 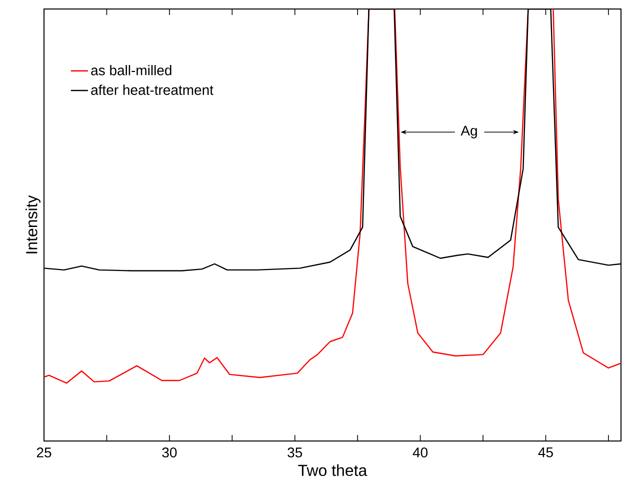 What do you see at coordinates (131, 70) in the screenshot?
I see `legend-label: as ball-milled` at bounding box center [131, 70].